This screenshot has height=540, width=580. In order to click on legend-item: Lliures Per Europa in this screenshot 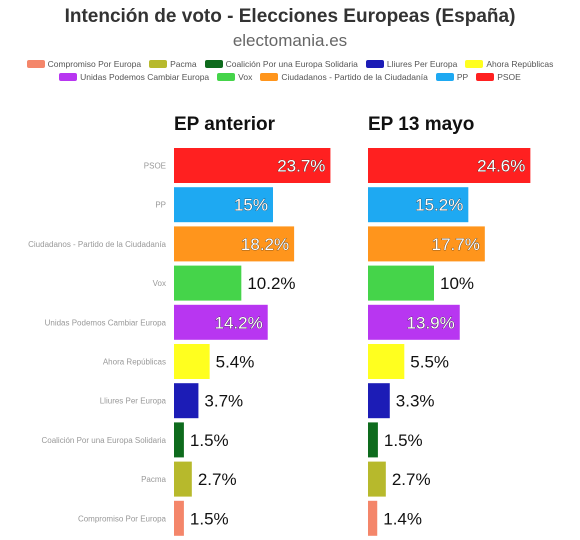, I will do `click(411, 64)`.